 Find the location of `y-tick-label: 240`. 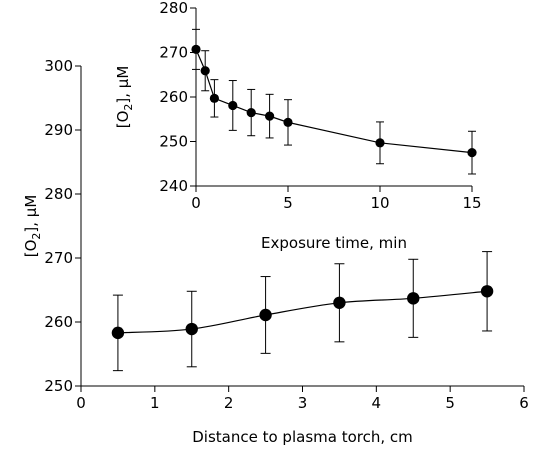

y-tick-label: 240 is located at coordinates (173, 186).